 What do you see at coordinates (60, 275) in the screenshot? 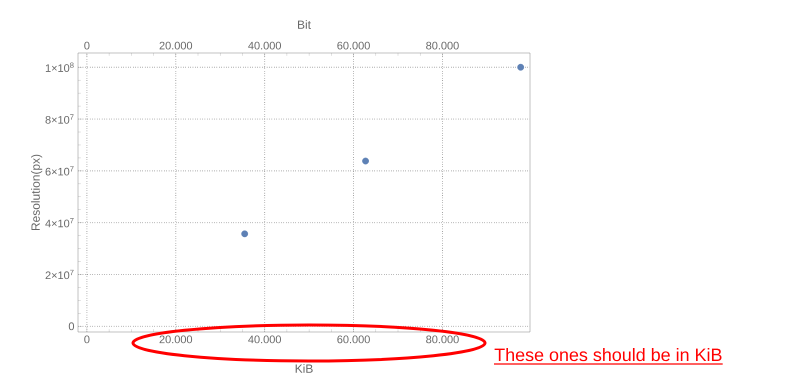
I see `y-tick-label: 2×10$^{7}$` at bounding box center [60, 275].